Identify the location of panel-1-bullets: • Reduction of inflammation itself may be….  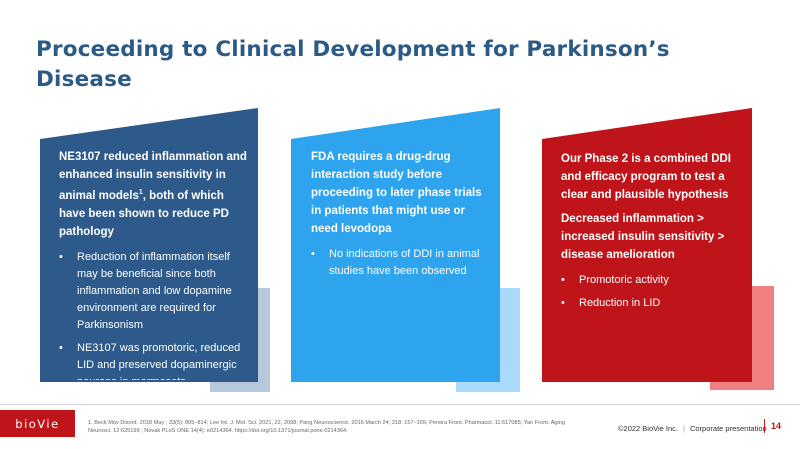
(153, 314).